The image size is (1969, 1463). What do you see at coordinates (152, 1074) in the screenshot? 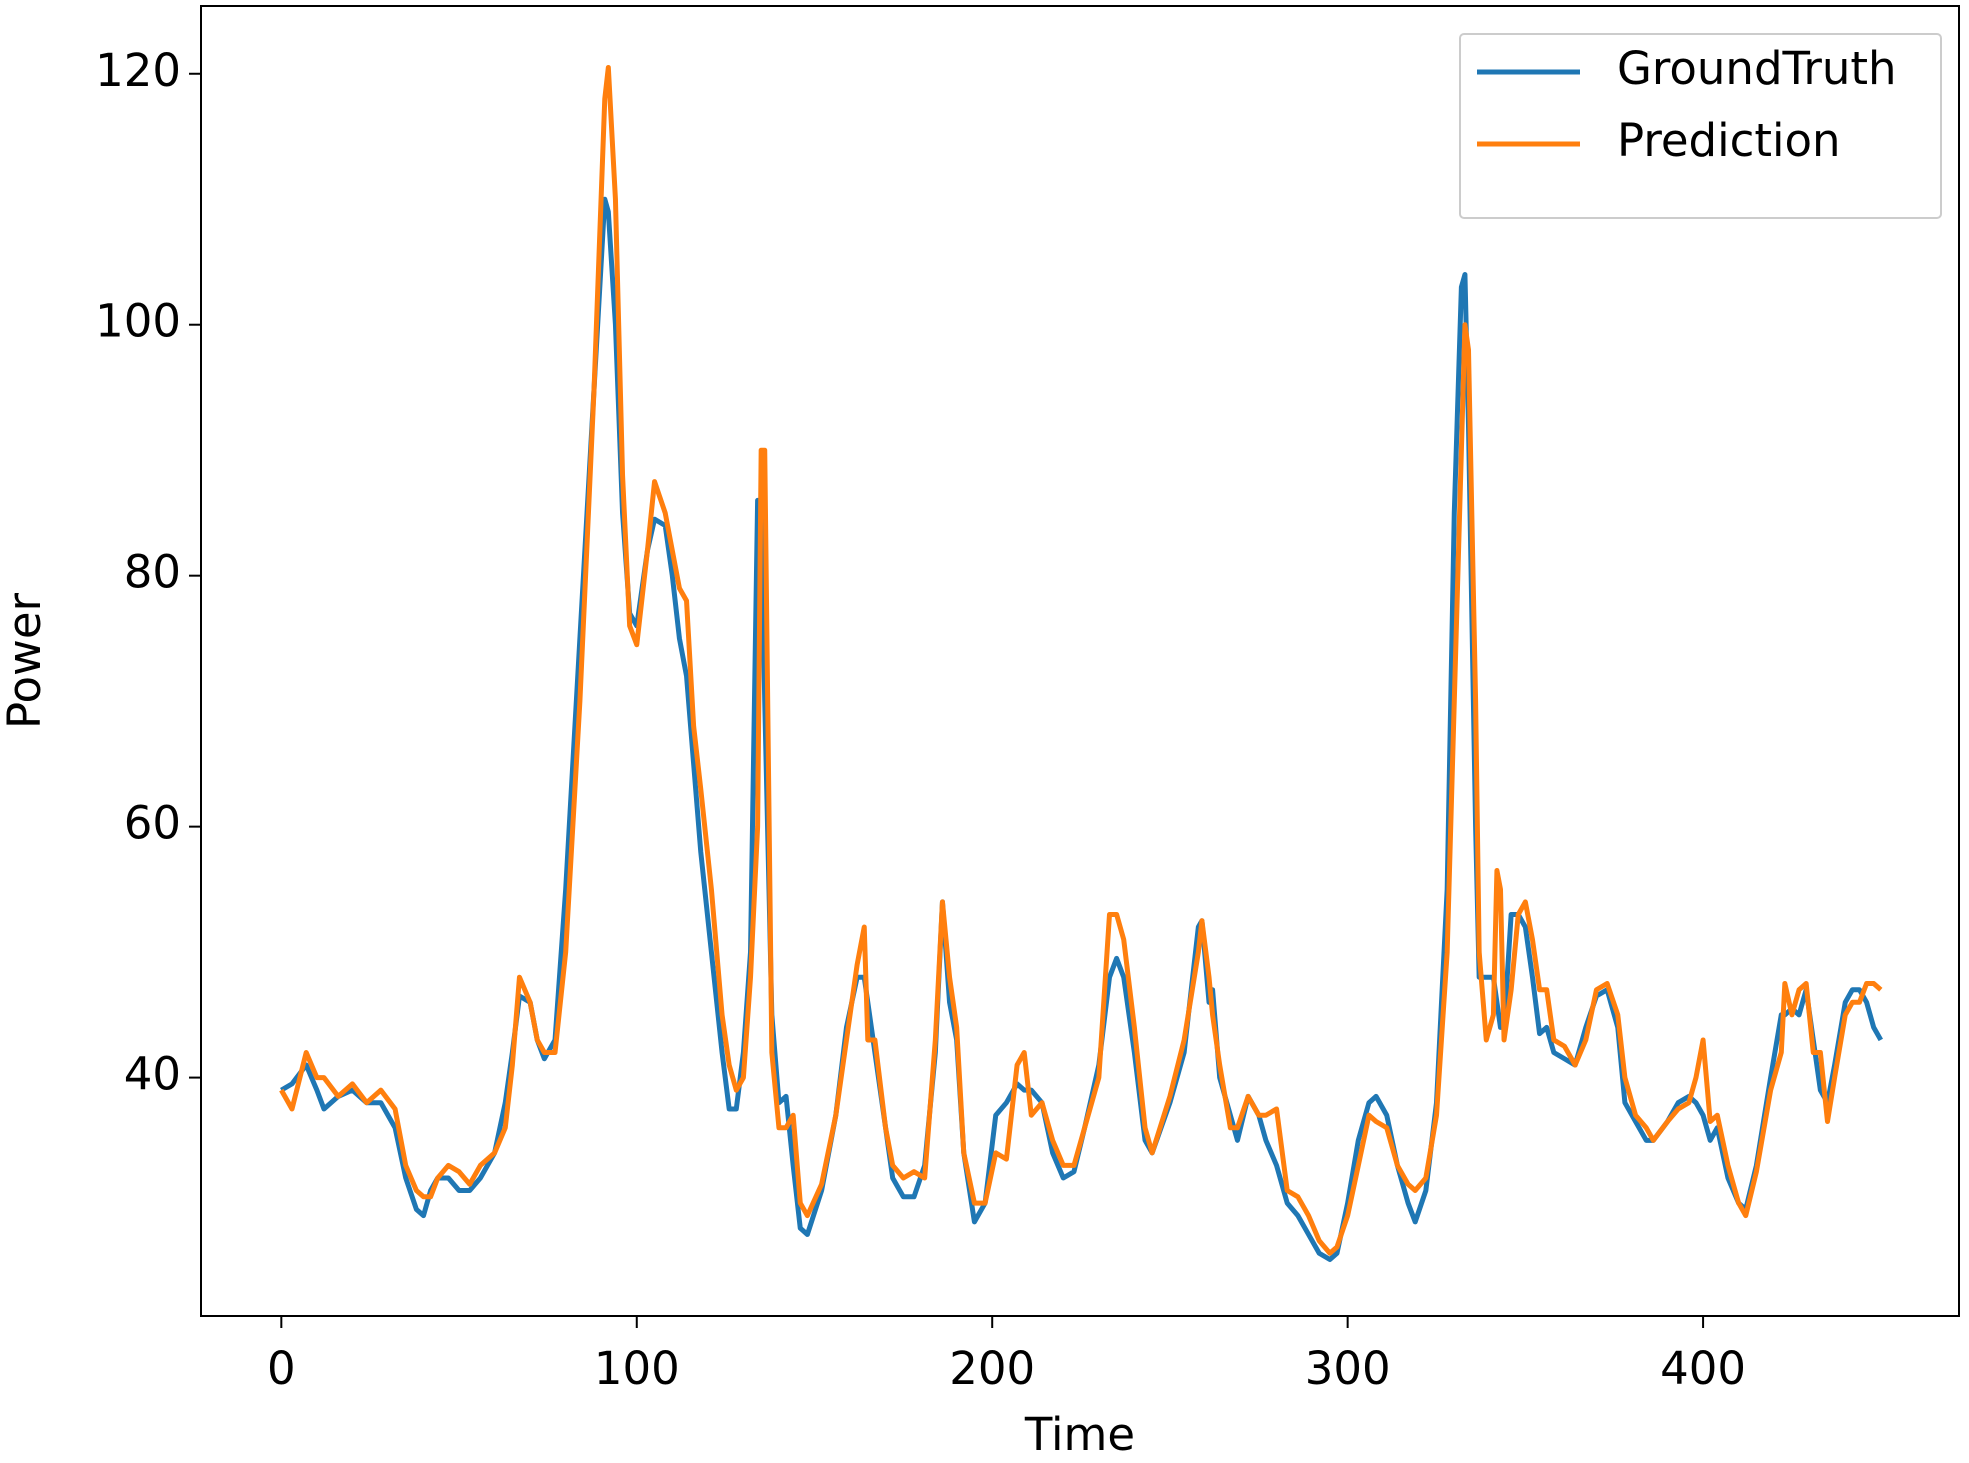
I see `y-tick-label: 40` at bounding box center [152, 1074].